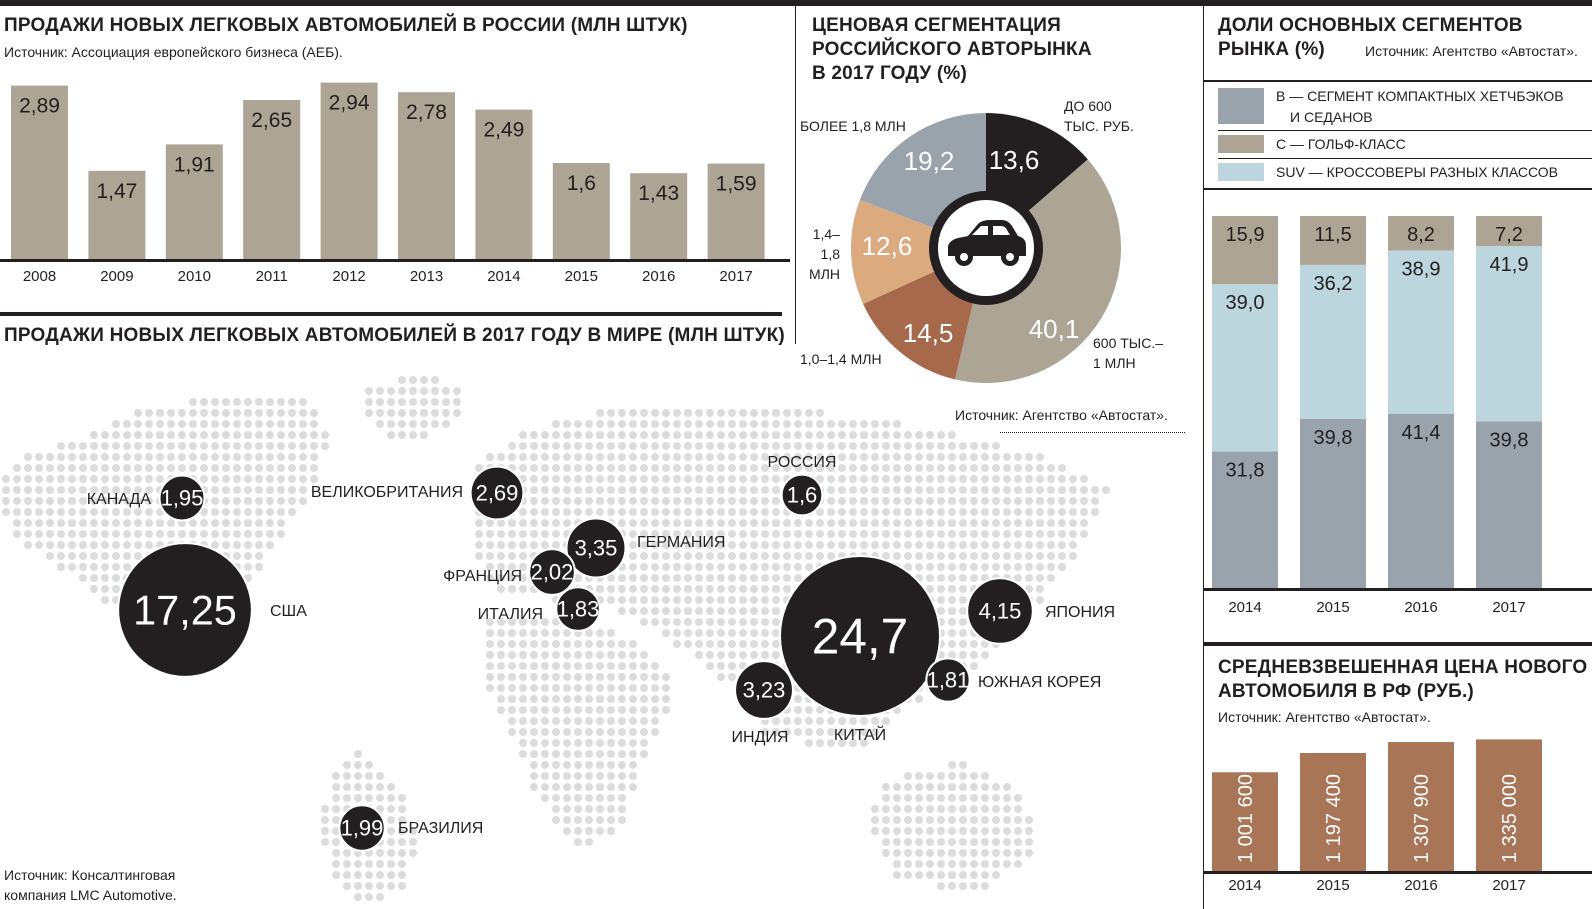  Describe the element at coordinates (1241, 172) in the screenshot. I see `legend-suv-swatch` at that location.